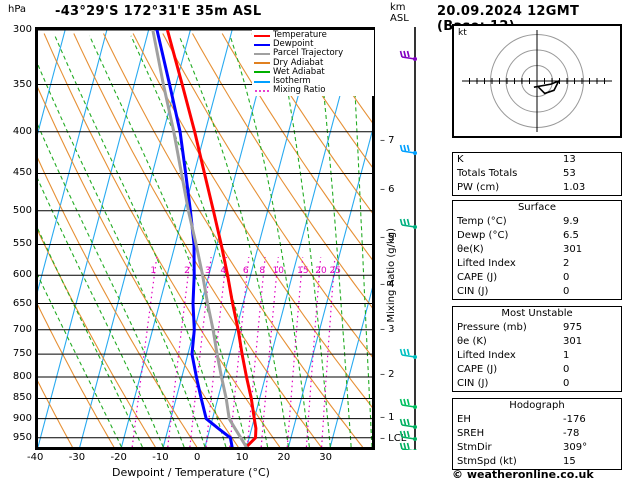 This screenshot has width=629, height=486. What do you see at coordinates (537, 292) in the screenshot?
I see `table-row: CIN (J) 0` at bounding box center [537, 292].